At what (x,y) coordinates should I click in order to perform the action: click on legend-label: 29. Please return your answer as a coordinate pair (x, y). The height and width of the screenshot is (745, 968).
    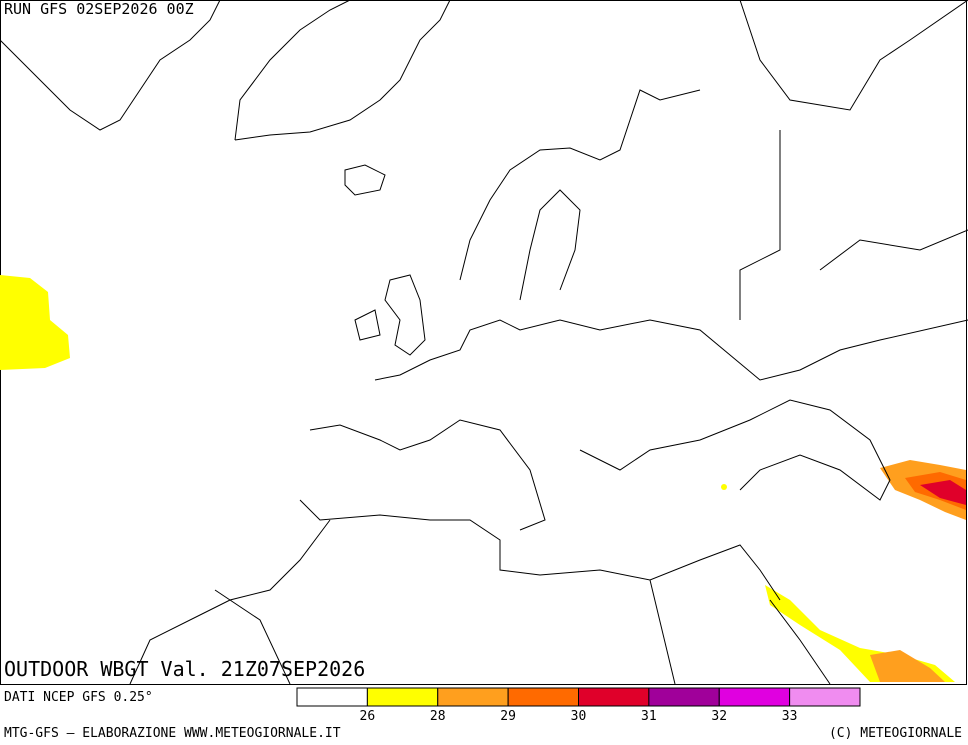
    Looking at the image, I should click on (508, 716).